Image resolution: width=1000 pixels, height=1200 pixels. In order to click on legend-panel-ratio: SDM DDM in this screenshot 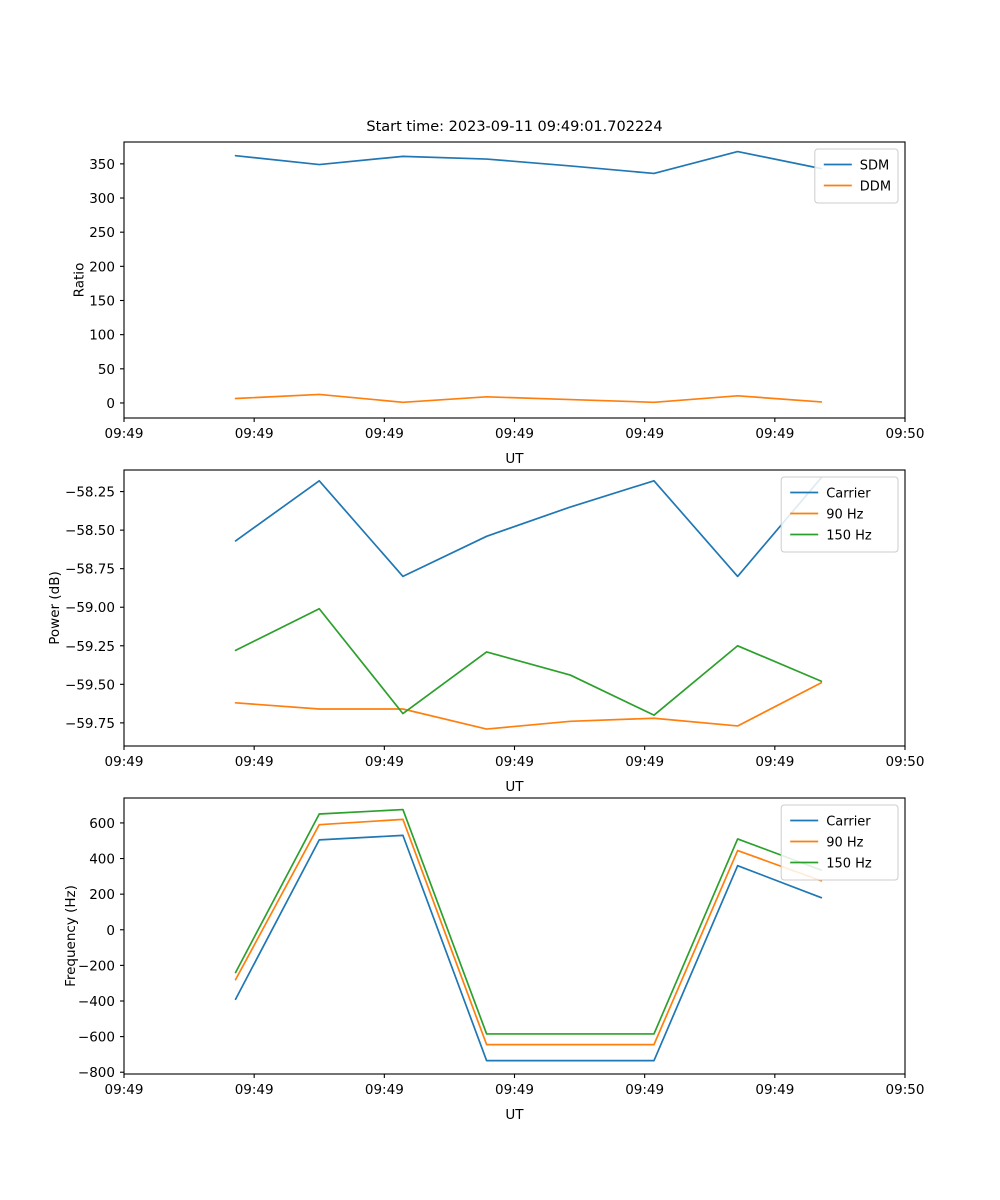, I will do `click(856, 176)`.